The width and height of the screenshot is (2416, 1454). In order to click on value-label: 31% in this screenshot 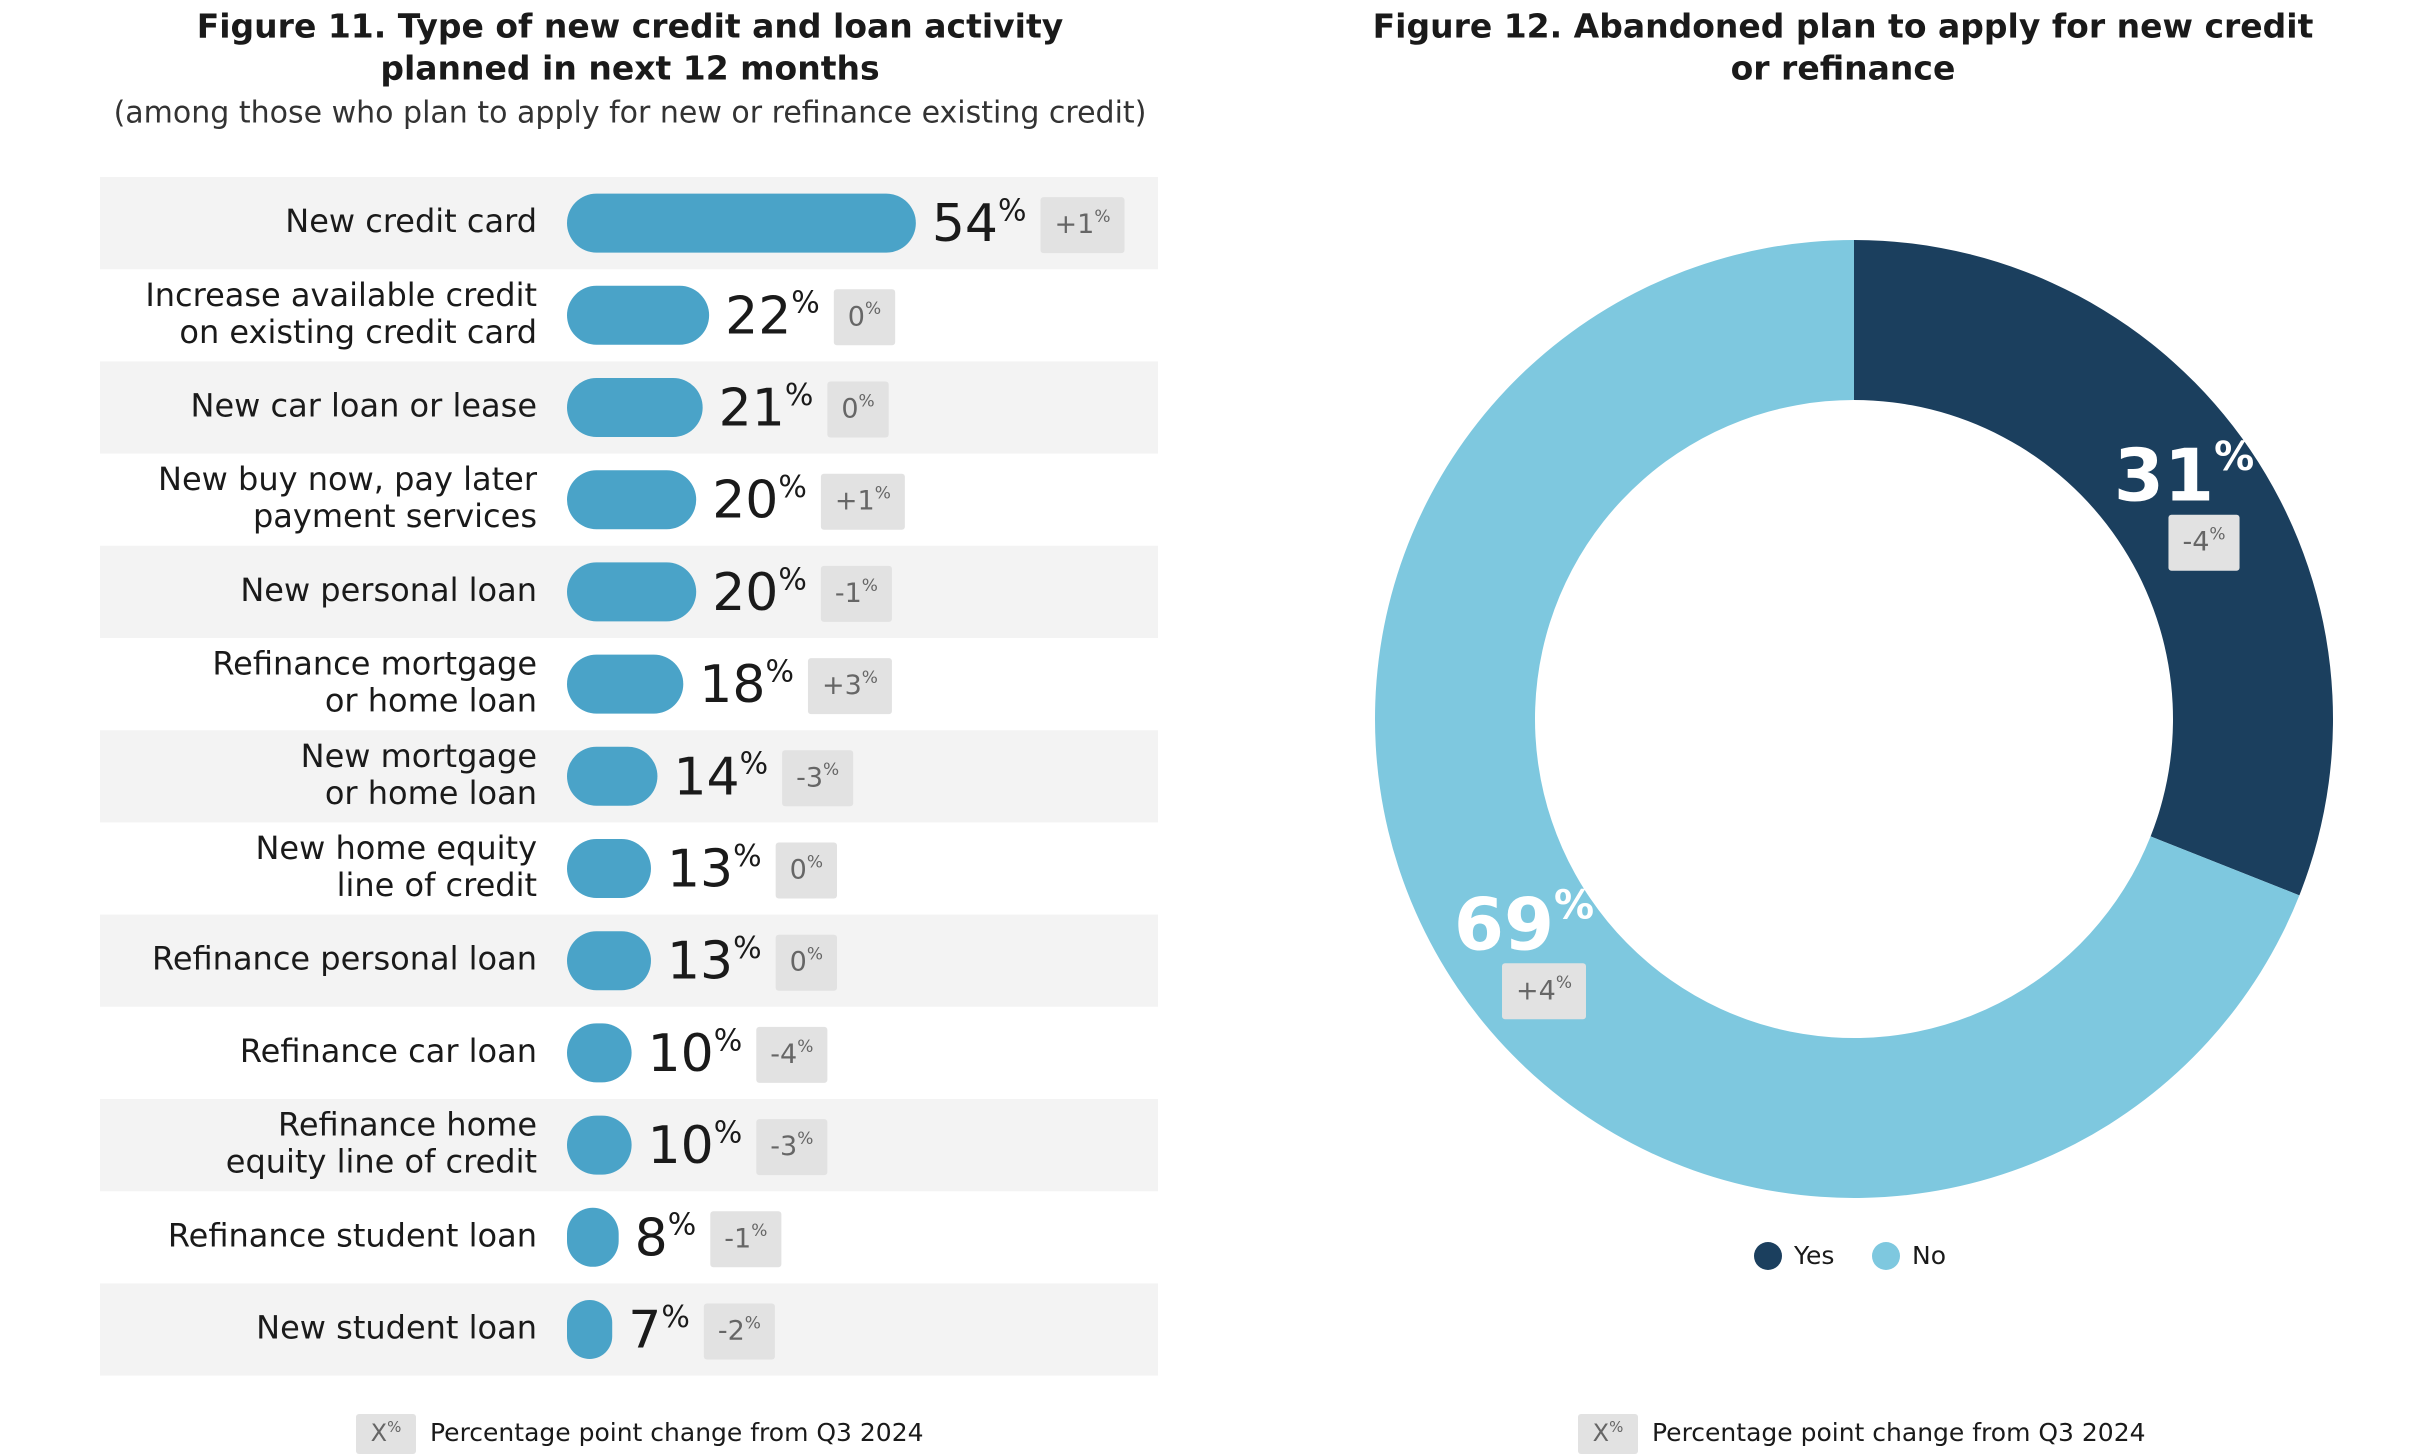, I will do `click(2184, 475)`.